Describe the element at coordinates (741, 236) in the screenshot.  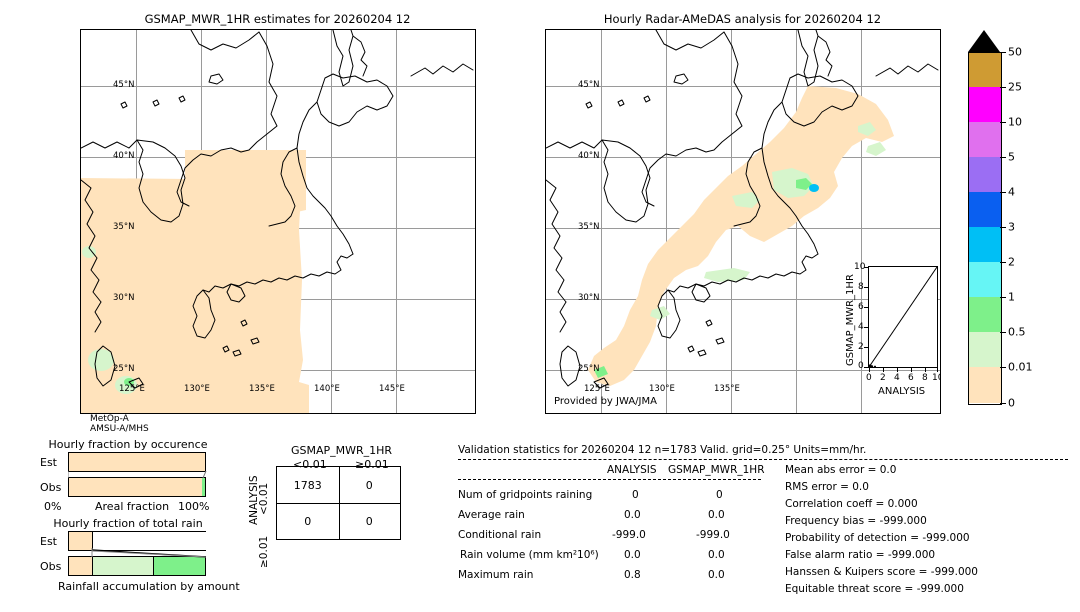
I see `radar-coverage-fill` at that location.